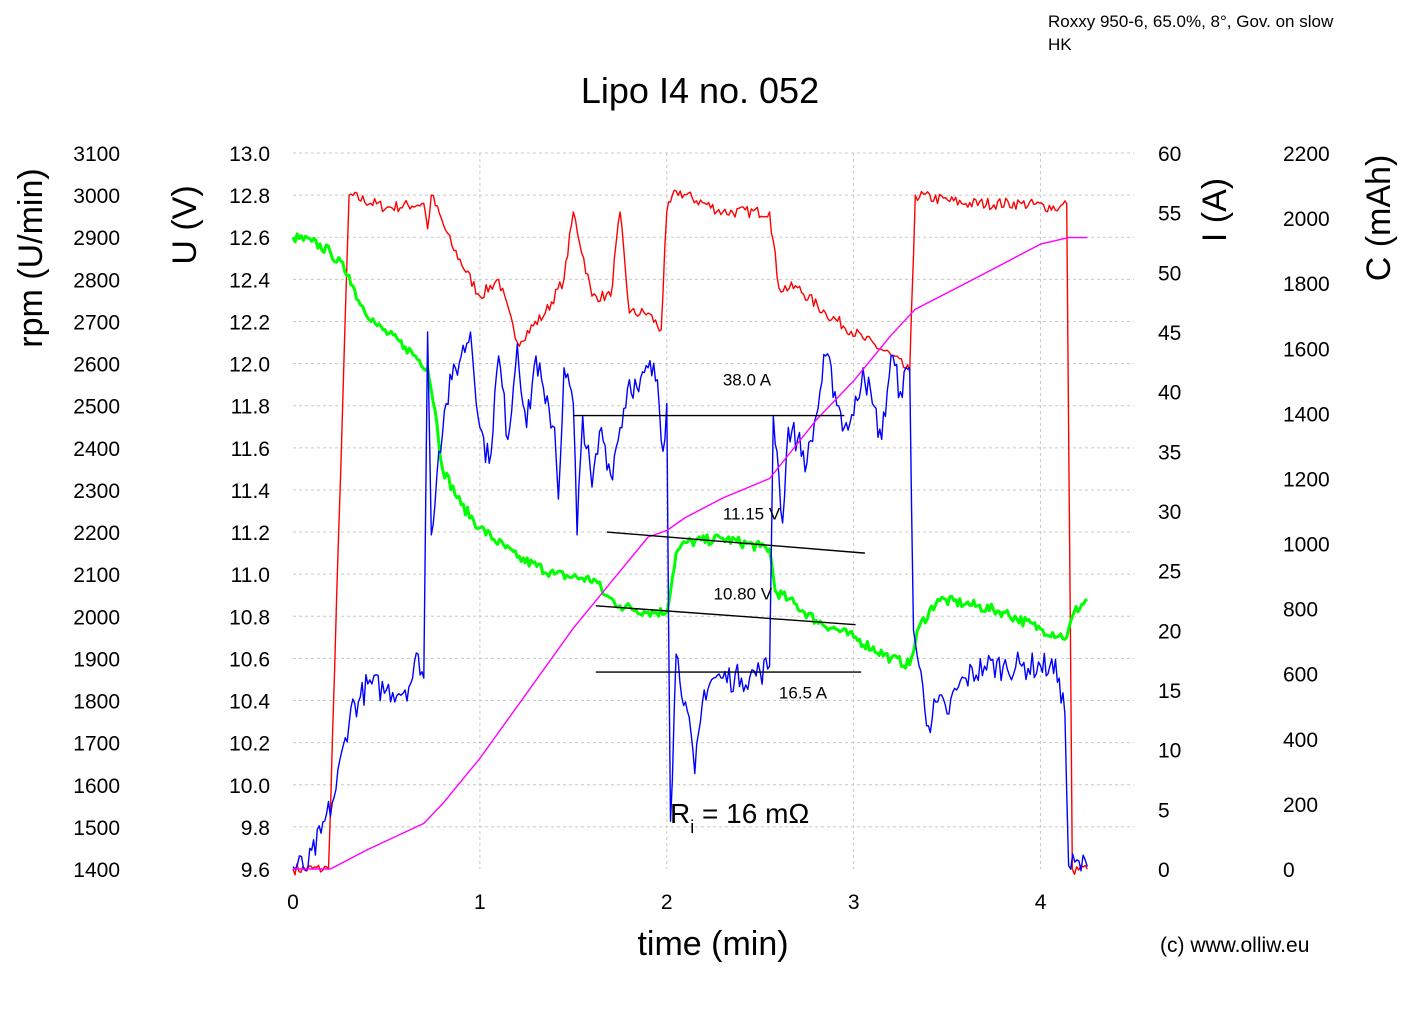 This screenshot has height=1024, width=1401. I want to click on U-tick-label: 12.8, so click(249, 196).